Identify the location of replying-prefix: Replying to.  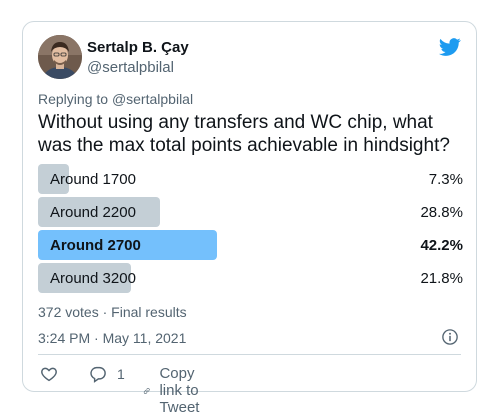
(75, 99).